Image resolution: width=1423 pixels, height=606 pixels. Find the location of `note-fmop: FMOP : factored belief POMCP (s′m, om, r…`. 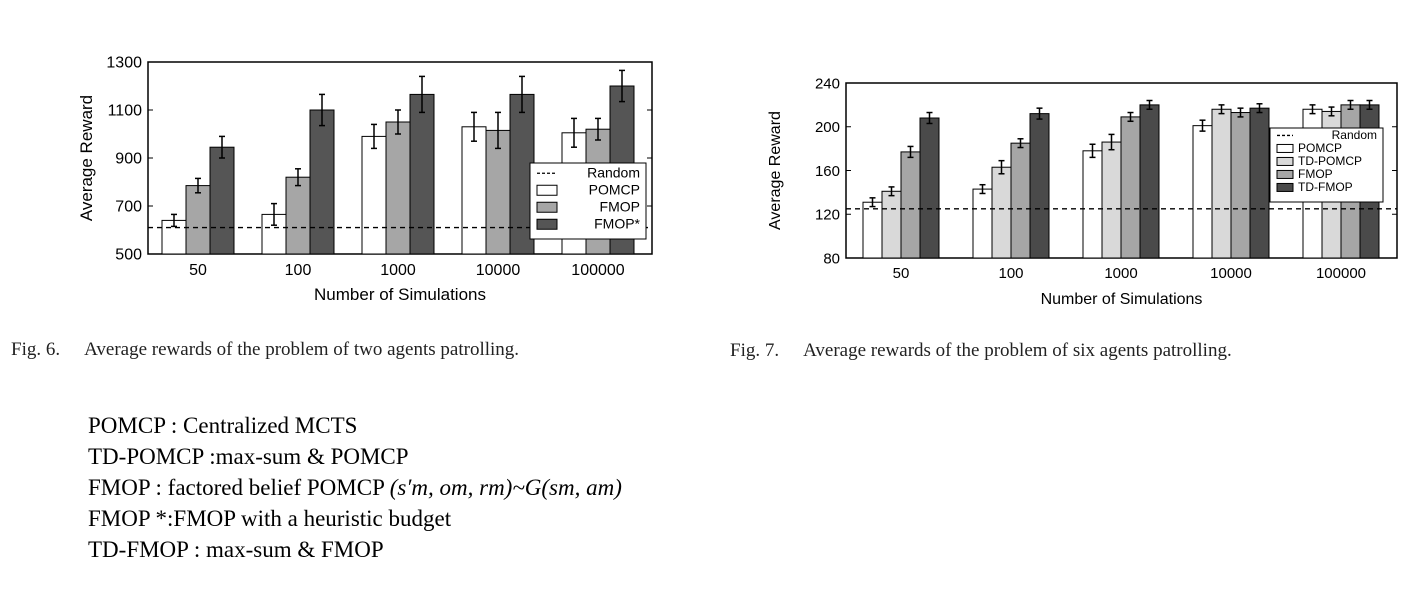

note-fmop: FMOP : factored belief POMCP (s′m, om, r… is located at coordinates (355, 487).